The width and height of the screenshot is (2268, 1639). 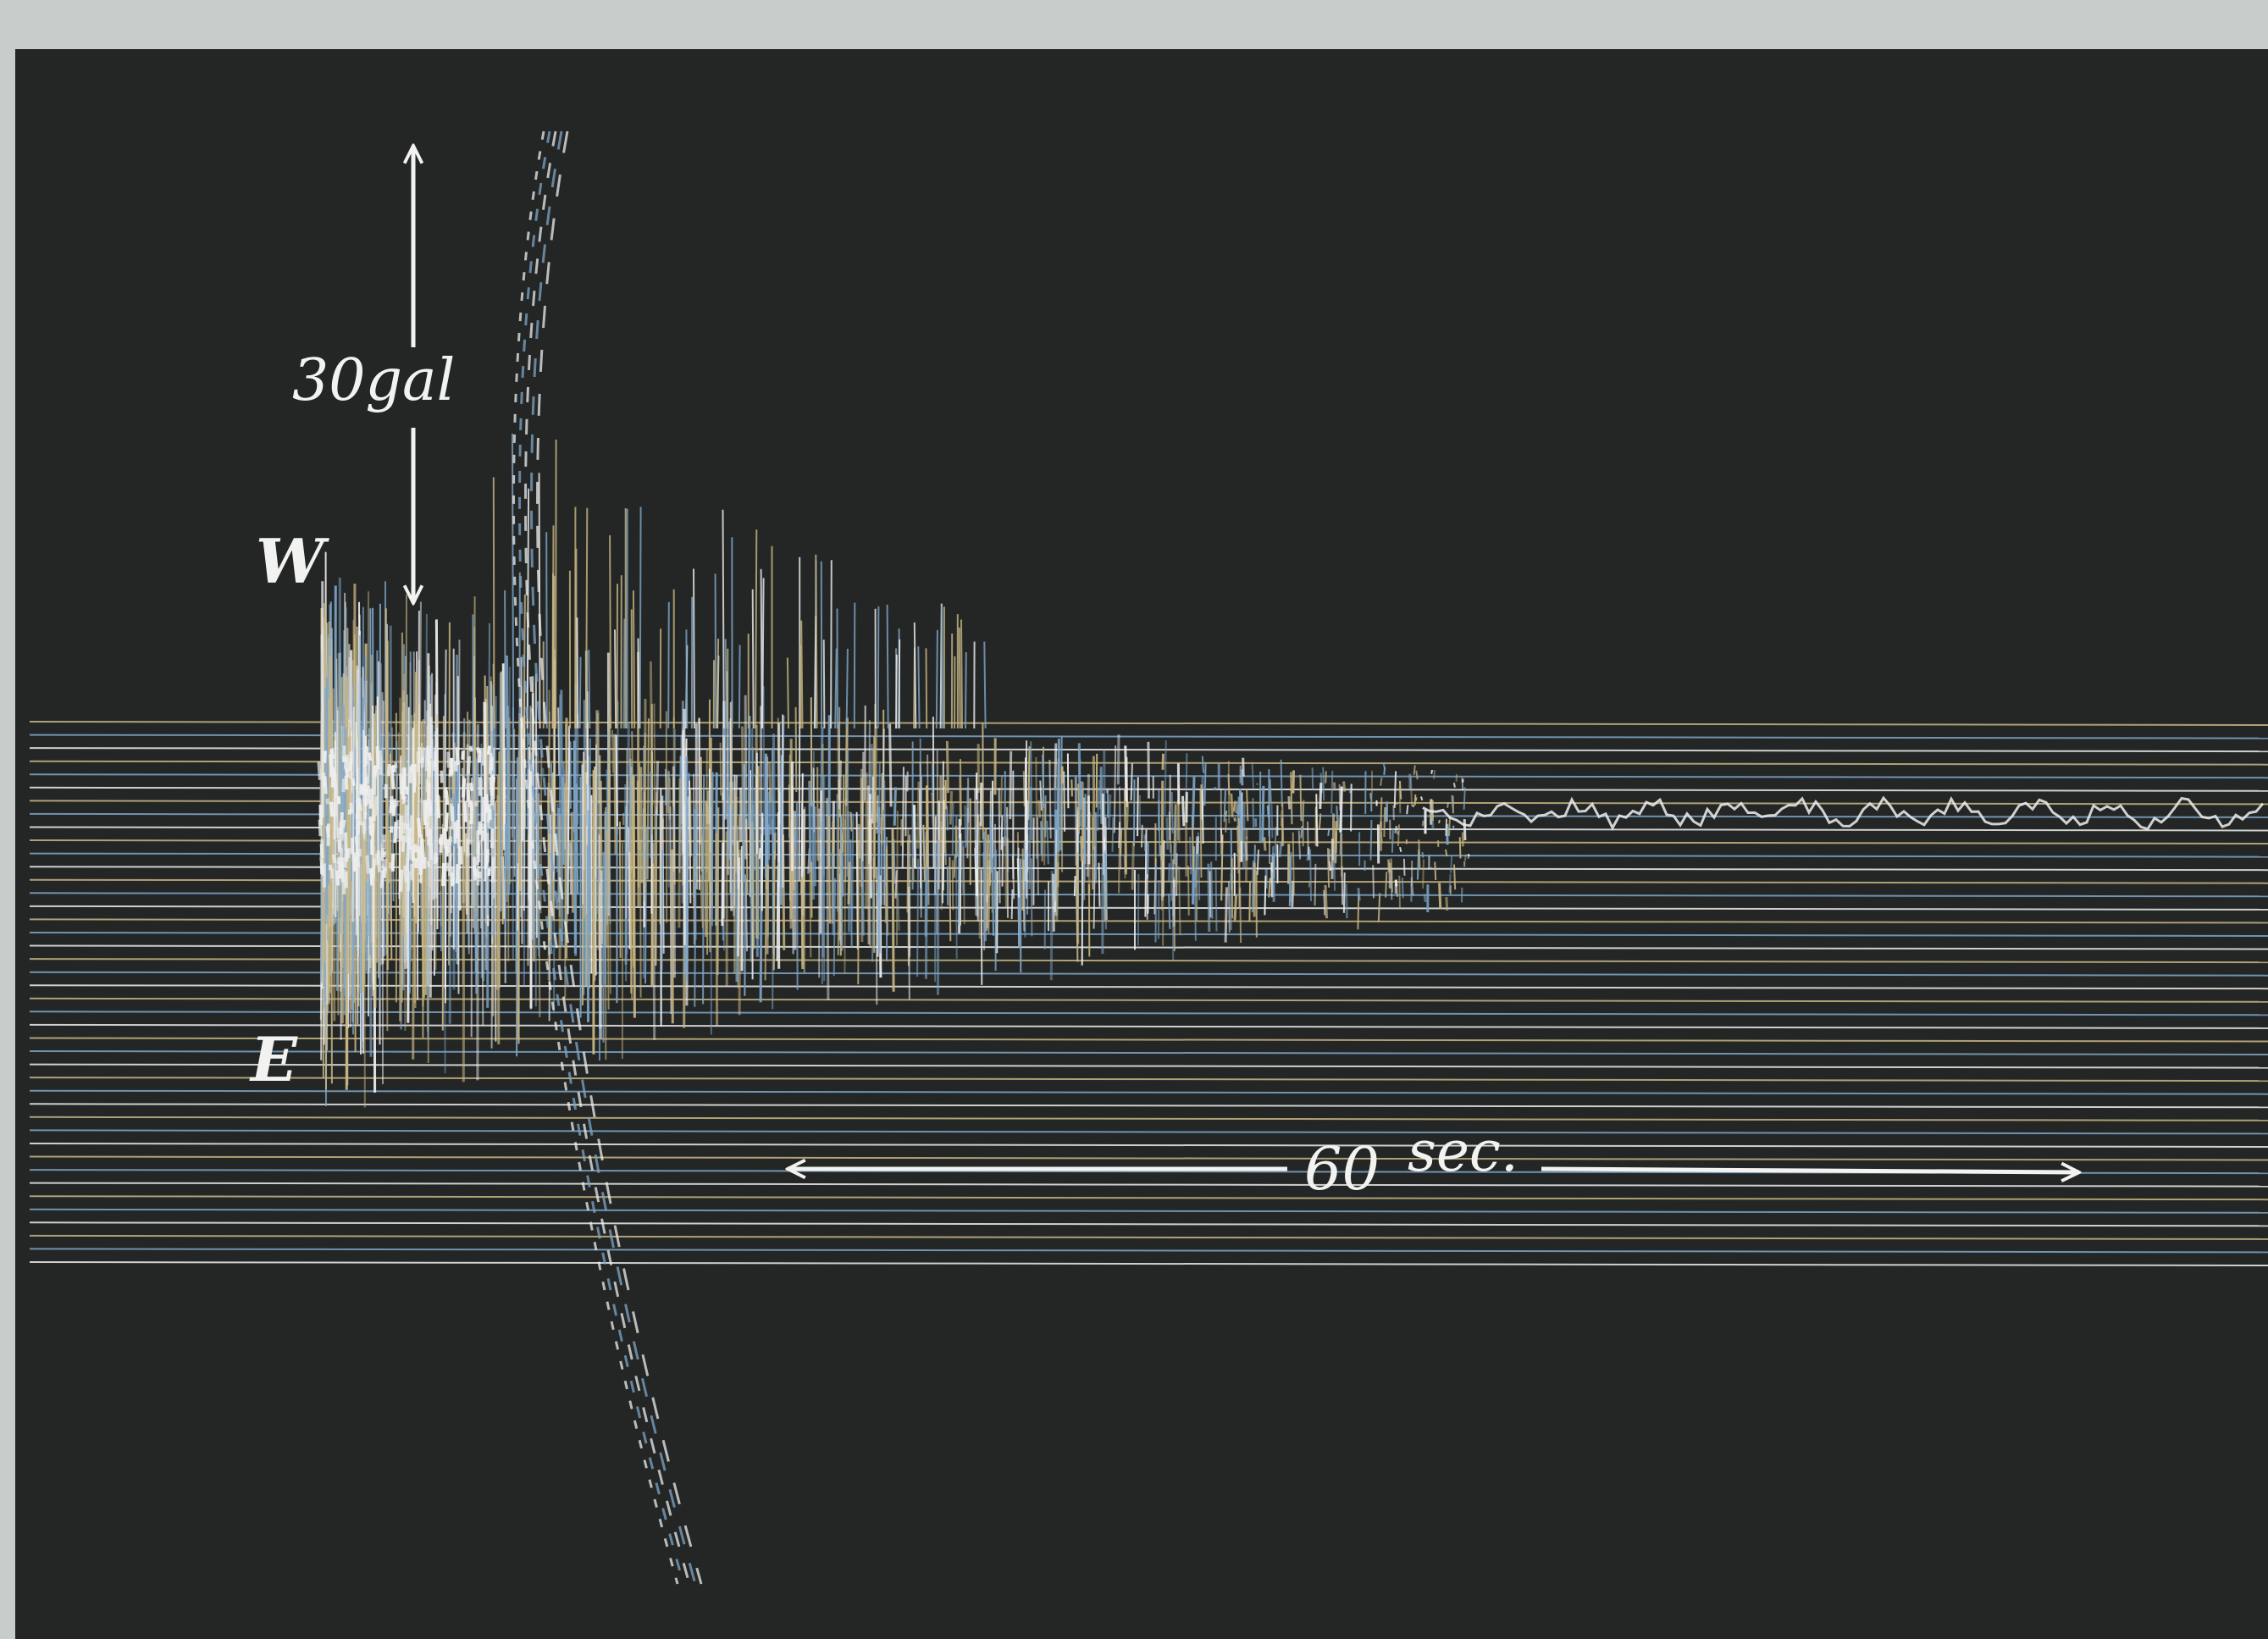 What do you see at coordinates (1463, 1151) in the screenshot?
I see `time-scale-unit: sec.` at bounding box center [1463, 1151].